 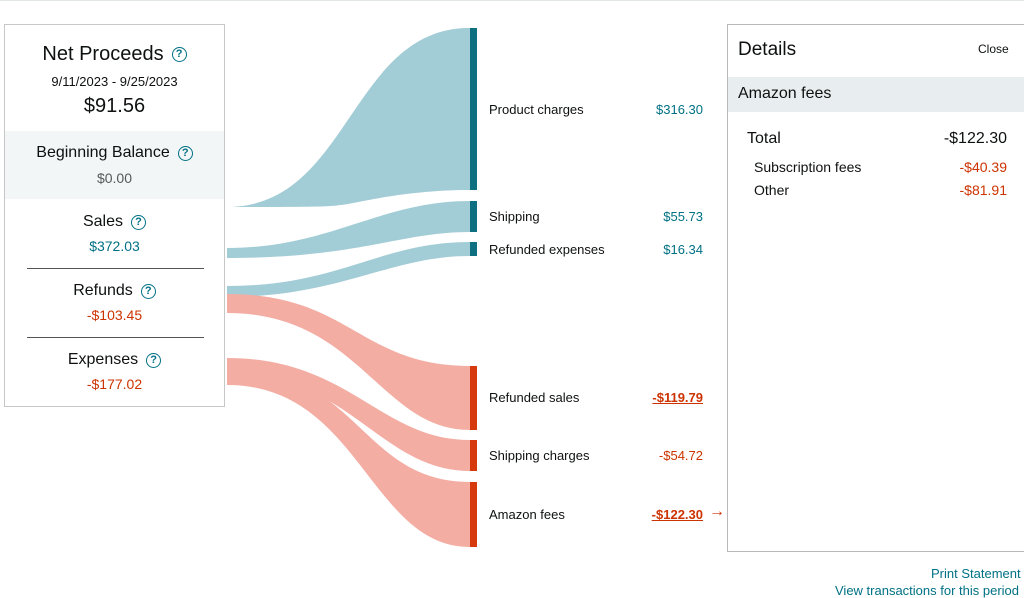 What do you see at coordinates (114, 315) in the screenshot?
I see `refunds-value: -$103.45` at bounding box center [114, 315].